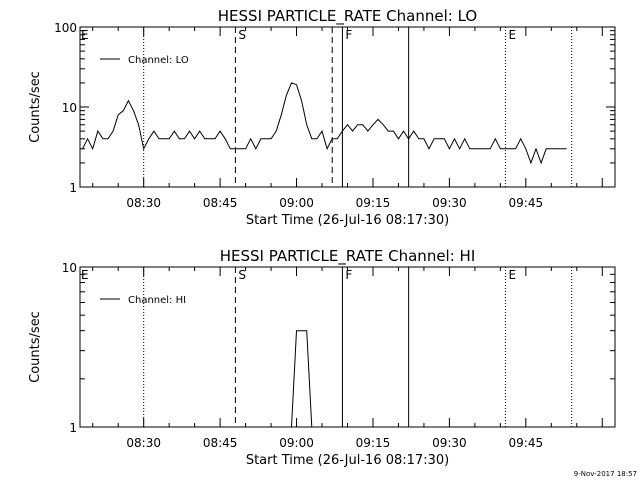  Describe the element at coordinates (157, 300) in the screenshot. I see `legend-label: Channel: HI` at that location.